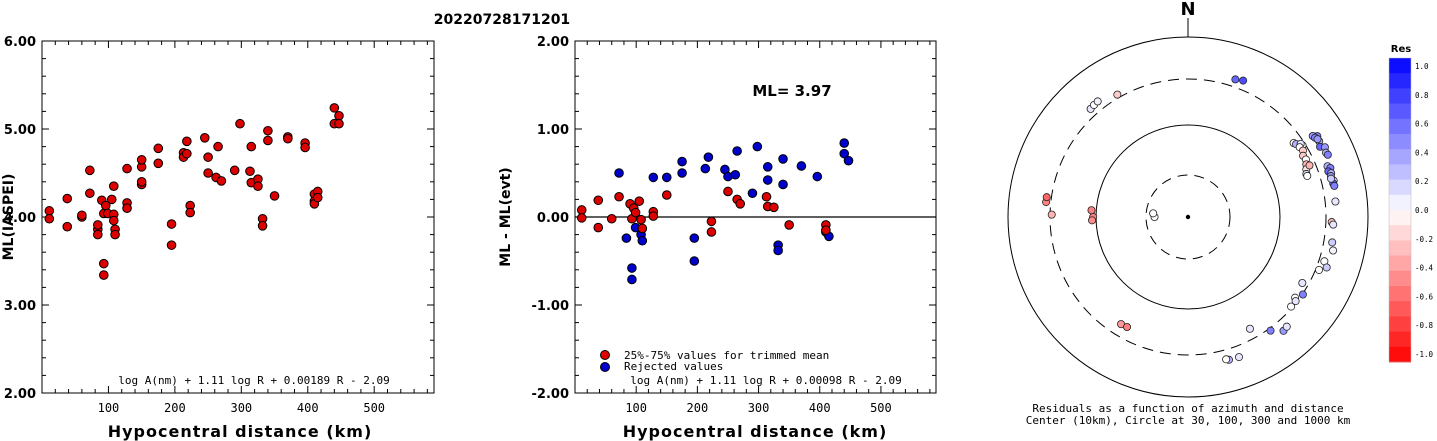 This screenshot has width=1437, height=441. Describe the element at coordinates (636, 408) in the screenshot. I see `x-tick-label: 100` at that location.